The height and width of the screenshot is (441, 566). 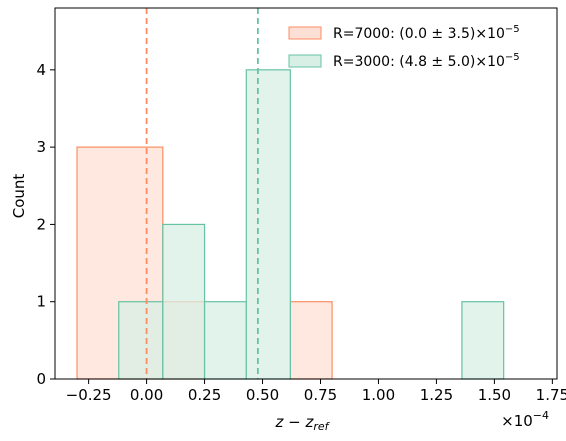 I want to click on y-tick-label: 1, so click(x=41, y=302).